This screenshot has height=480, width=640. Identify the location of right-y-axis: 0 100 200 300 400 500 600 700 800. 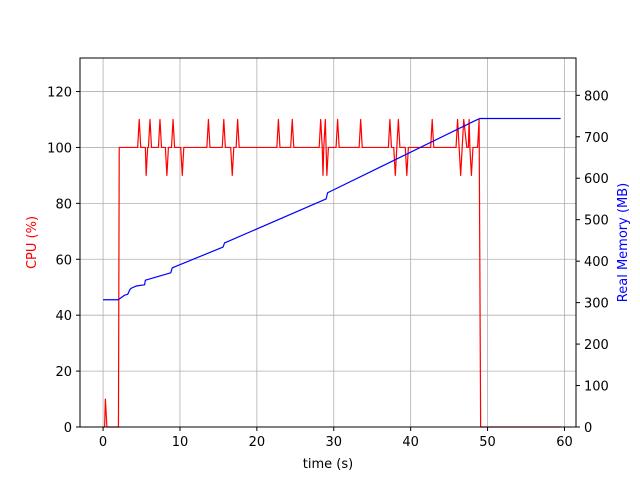
(592, 262).